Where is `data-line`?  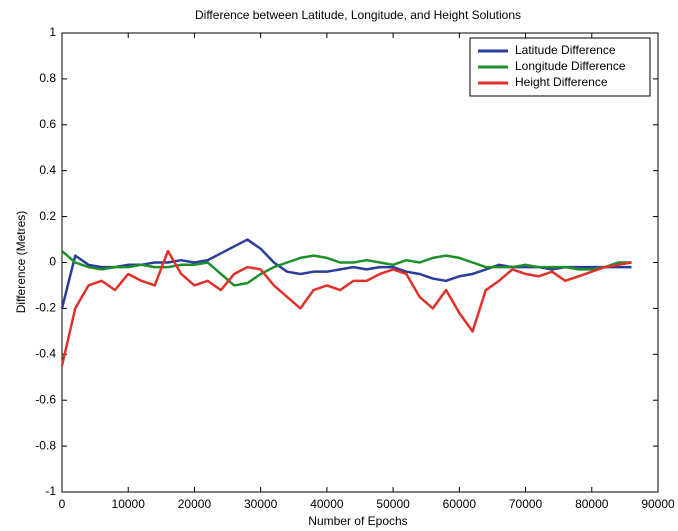 data-line is located at coordinates (346, 268).